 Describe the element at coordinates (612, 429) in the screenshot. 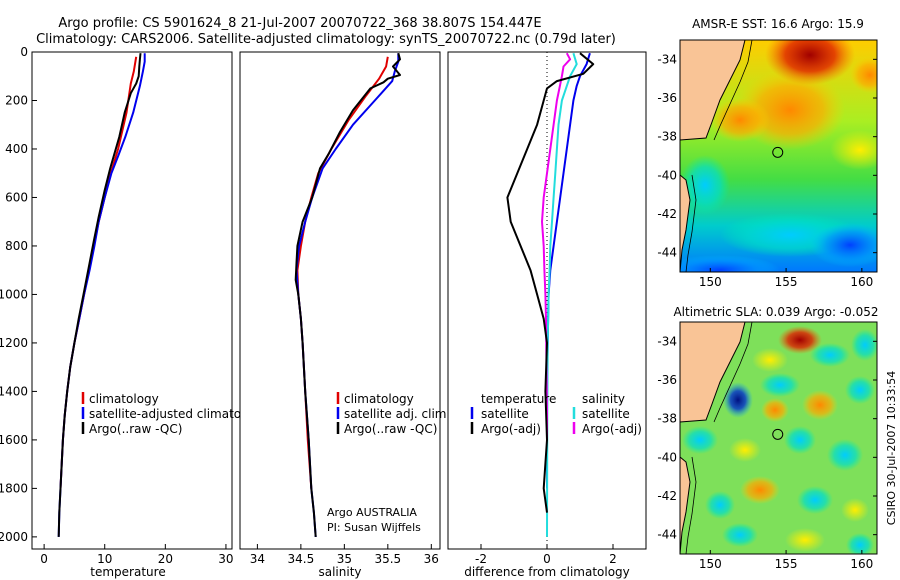

I see `legend-sal-argo-label: Argo(-adj)` at that location.